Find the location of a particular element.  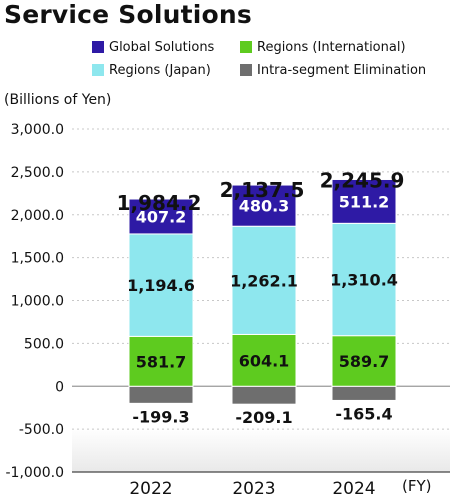

y-tick-label: 1,500.0 is located at coordinates (37, 259).